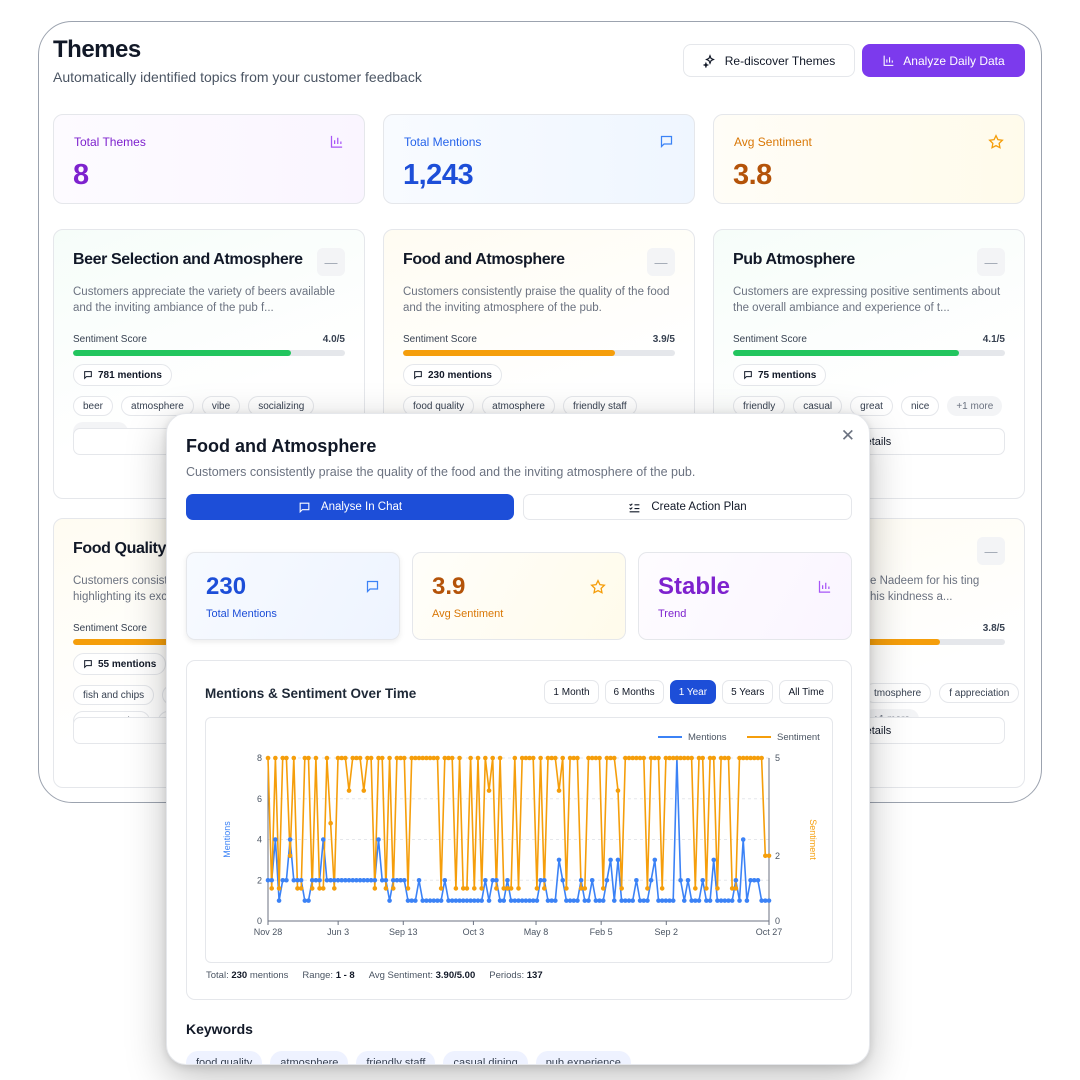 The image size is (1080, 1080). Describe the element at coordinates (598, 586) in the screenshot. I see `star-icon` at that location.